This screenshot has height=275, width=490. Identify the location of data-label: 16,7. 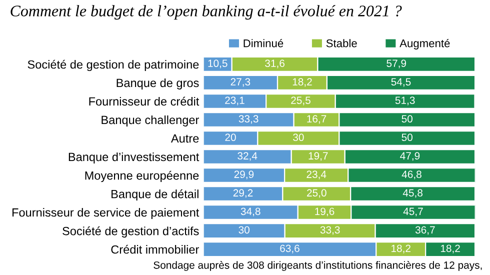
(316, 119).